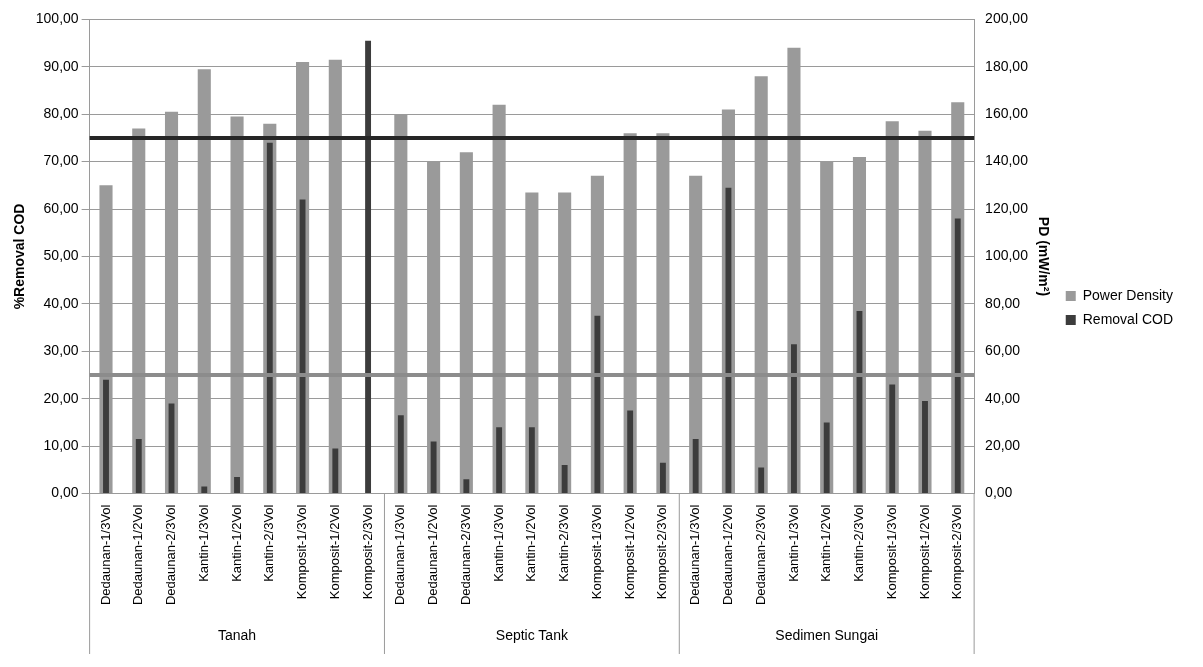 This screenshot has height=667, width=1203. Describe the element at coordinates (1003, 444) in the screenshot. I see `y2-tick-label: 20,00` at that location.